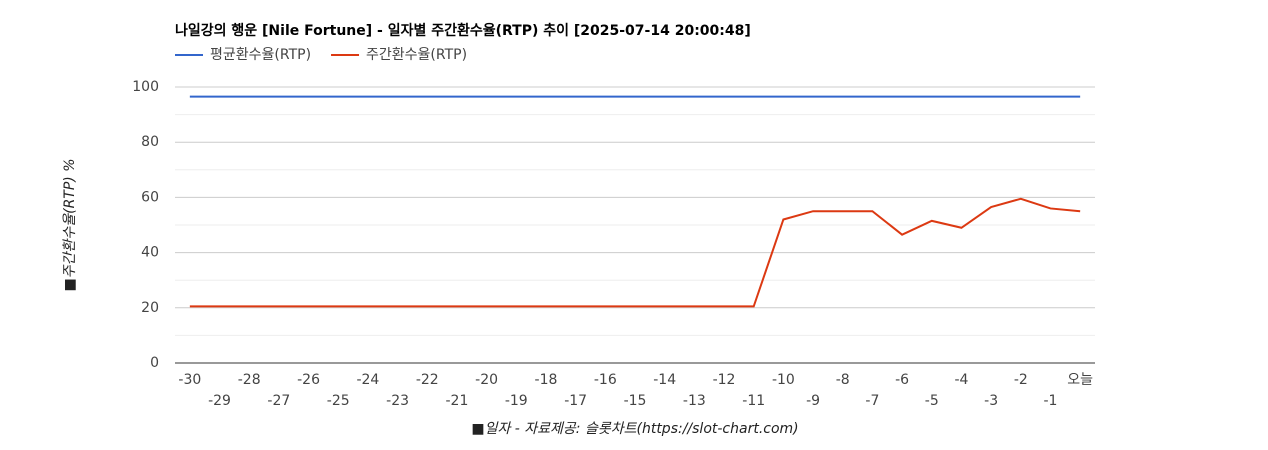  I want to click on x-tick-label: -11, so click(753, 401).